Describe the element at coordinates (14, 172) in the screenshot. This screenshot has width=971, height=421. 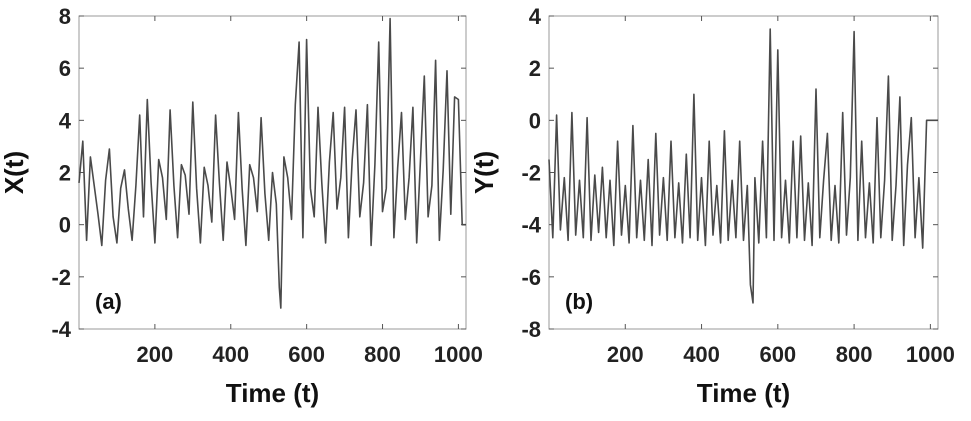
I see `y-axis-label: X(t)` at that location.